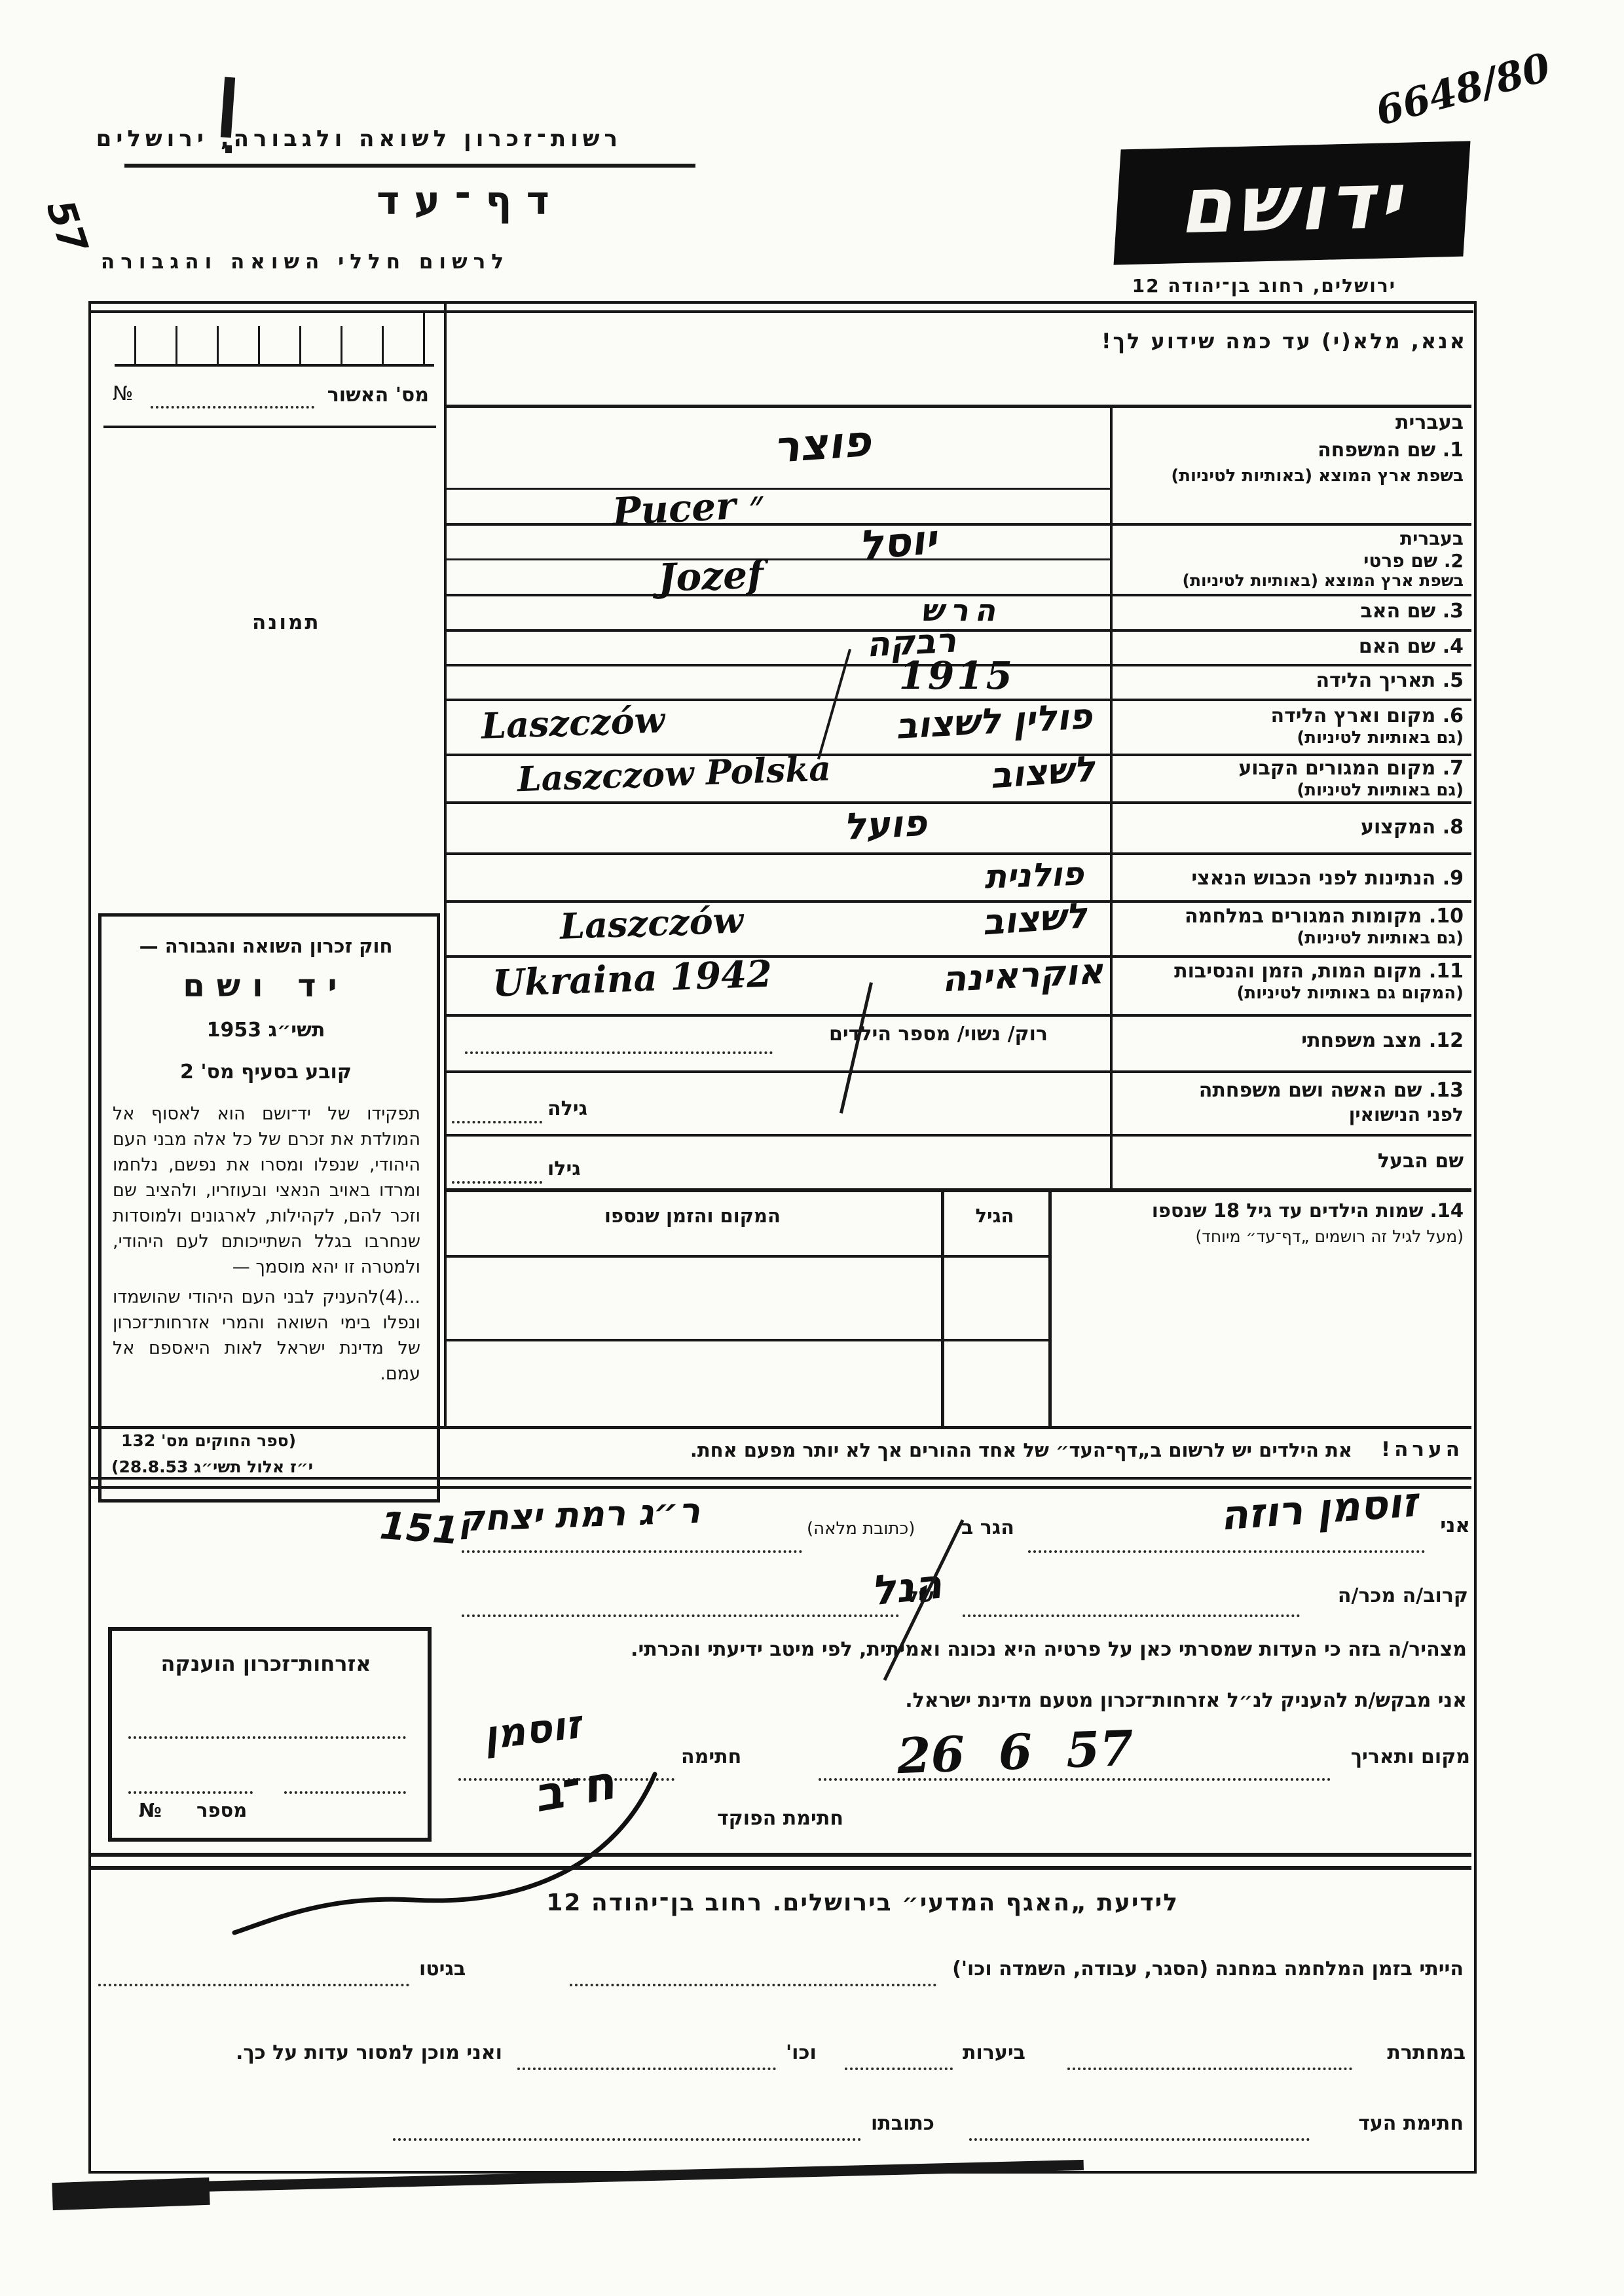  Describe the element at coordinates (1391, 450) in the screenshot. I see `field1-label: 1. שם המשפחה` at that location.